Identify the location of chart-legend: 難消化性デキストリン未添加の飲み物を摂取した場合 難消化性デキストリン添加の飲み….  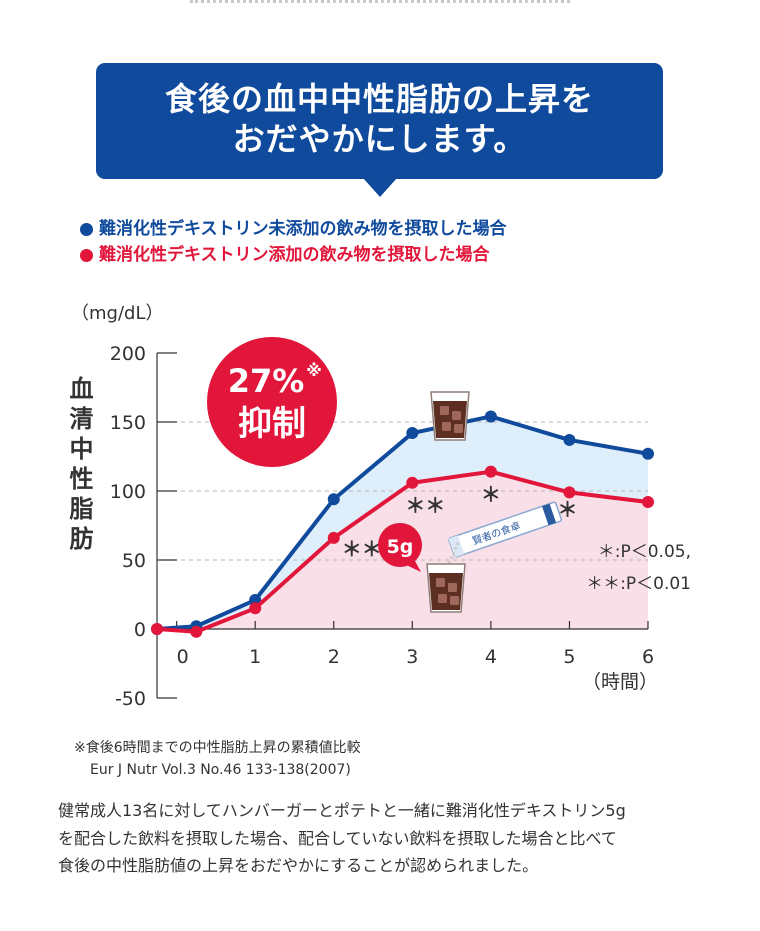
(293, 242).